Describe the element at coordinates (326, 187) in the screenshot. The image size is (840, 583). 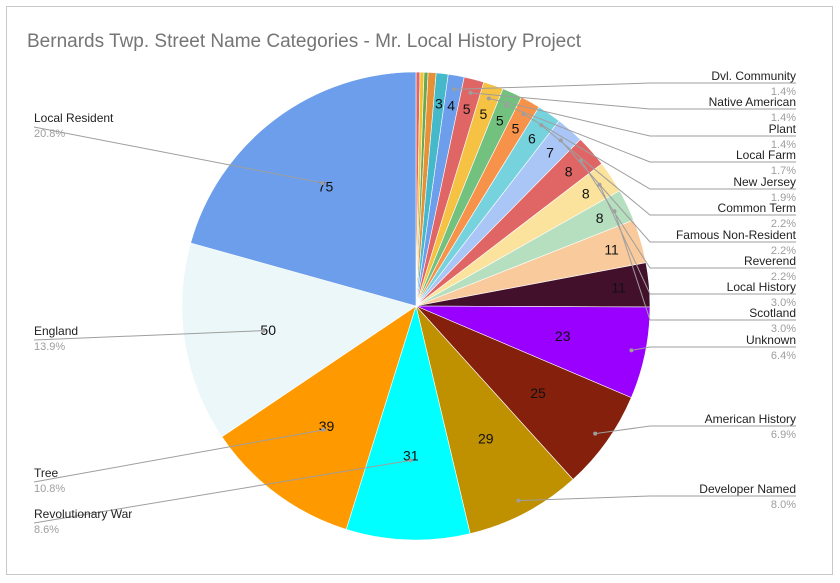
I see `slice-value-label: 75` at that location.